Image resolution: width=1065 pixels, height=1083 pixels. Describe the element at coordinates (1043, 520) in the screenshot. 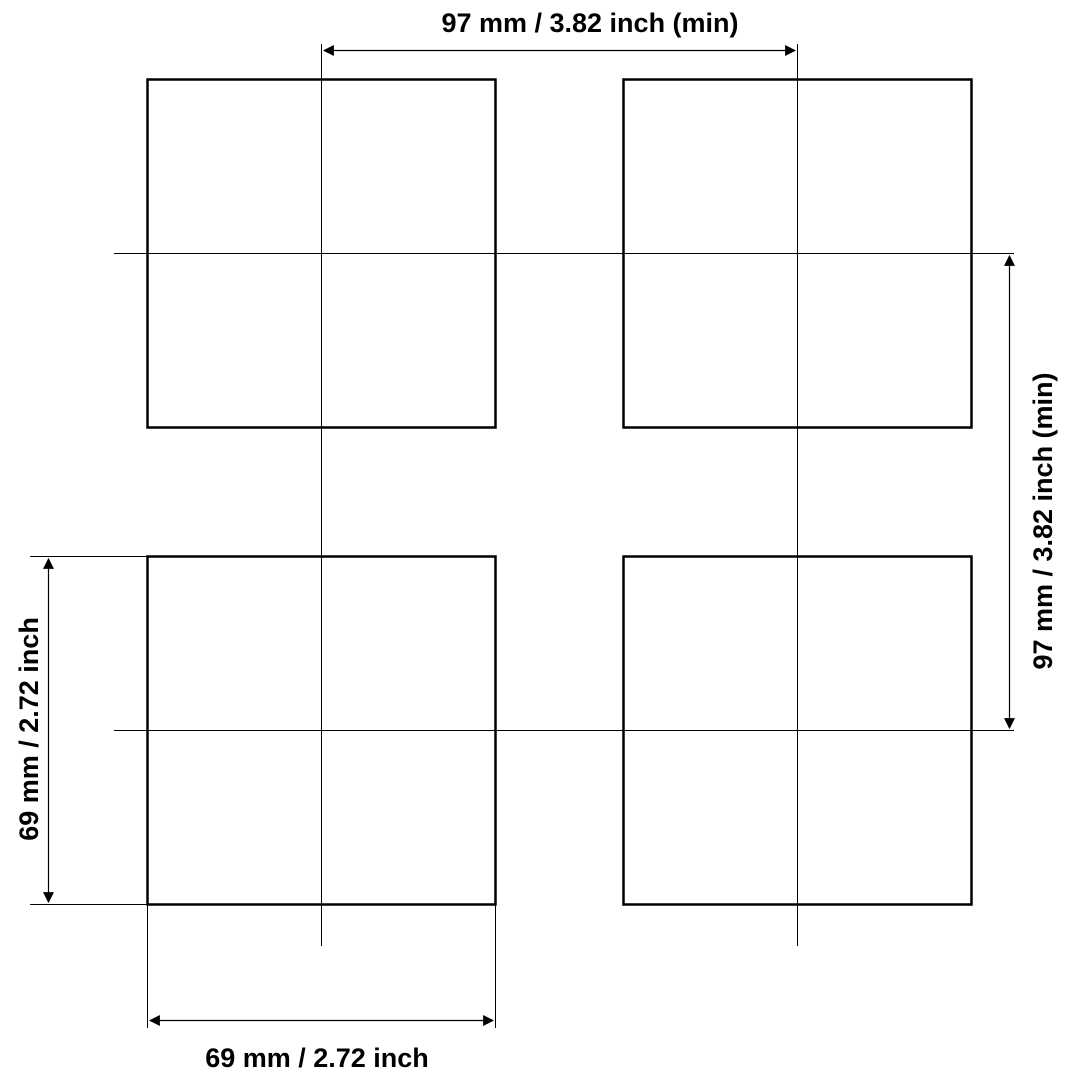

I see `right-dimension-label: 97 mm / 3.82 inch (min)` at that location.